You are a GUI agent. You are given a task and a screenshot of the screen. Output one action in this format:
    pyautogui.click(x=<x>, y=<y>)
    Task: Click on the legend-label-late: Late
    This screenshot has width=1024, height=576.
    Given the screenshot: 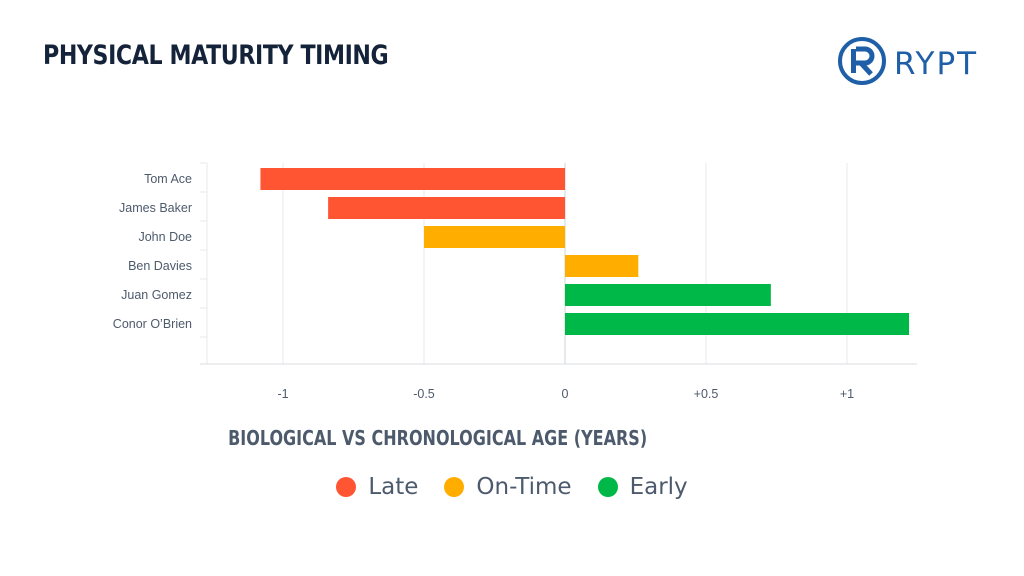 What is the action you would take?
    pyautogui.click(x=393, y=487)
    